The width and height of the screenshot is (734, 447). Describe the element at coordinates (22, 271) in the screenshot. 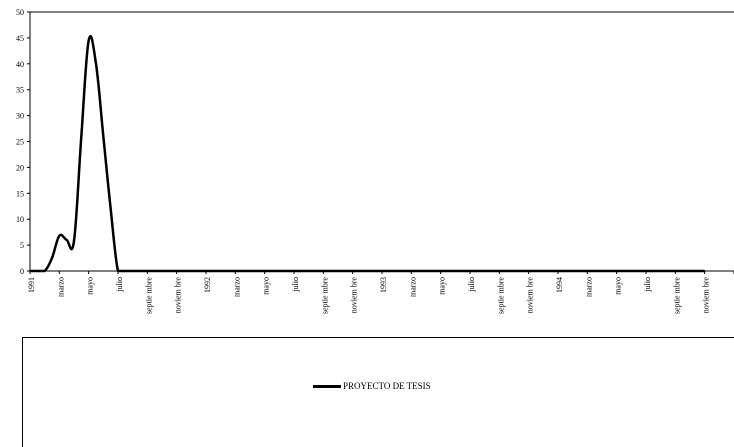

I see `y-tick-label: 0` at that location.